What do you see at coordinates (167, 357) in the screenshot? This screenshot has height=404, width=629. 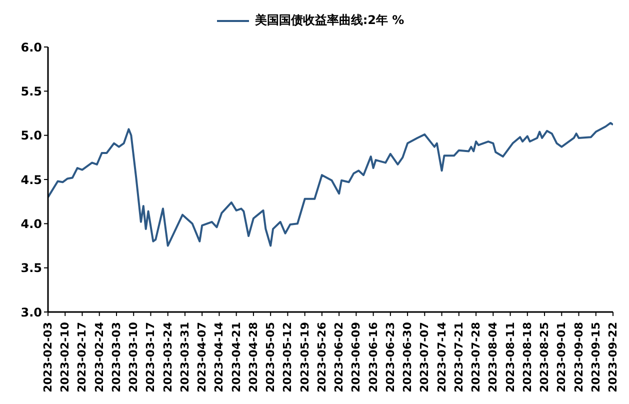 I see `x-tick-label: 2023-03-24` at bounding box center [167, 357].